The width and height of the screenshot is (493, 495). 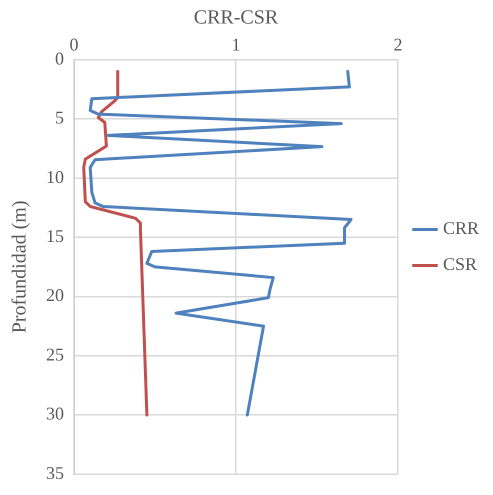 What do you see at coordinates (55, 414) in the screenshot?
I see `y-tick-label: 30` at bounding box center [55, 414].